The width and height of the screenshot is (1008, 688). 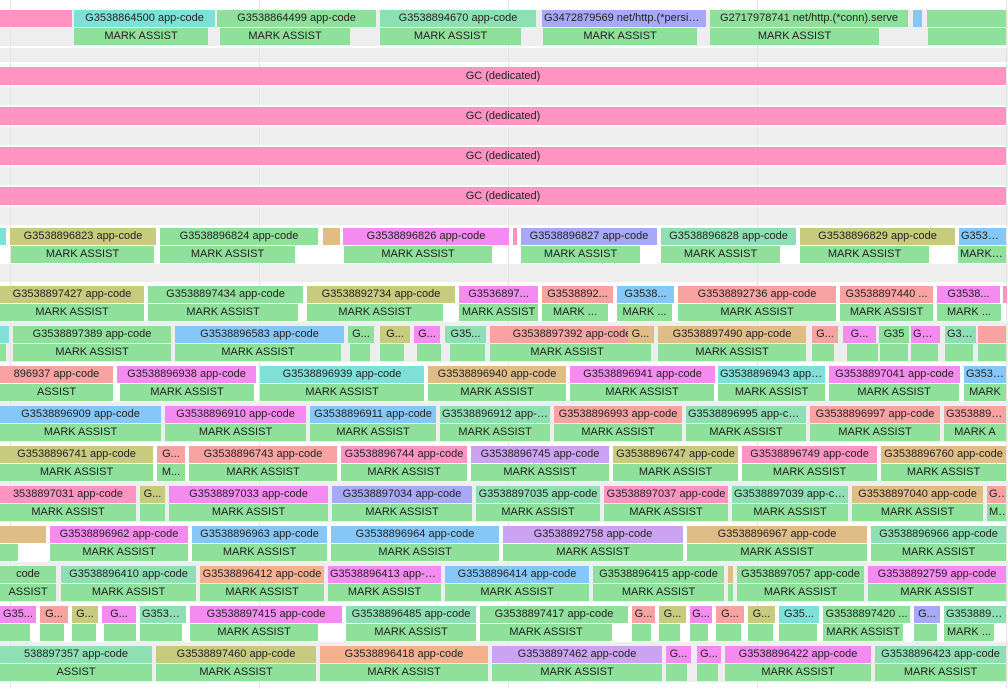 What do you see at coordinates (975, 414) in the screenshot?
I see `goroutine-slice: G3538896998` at bounding box center [975, 414].